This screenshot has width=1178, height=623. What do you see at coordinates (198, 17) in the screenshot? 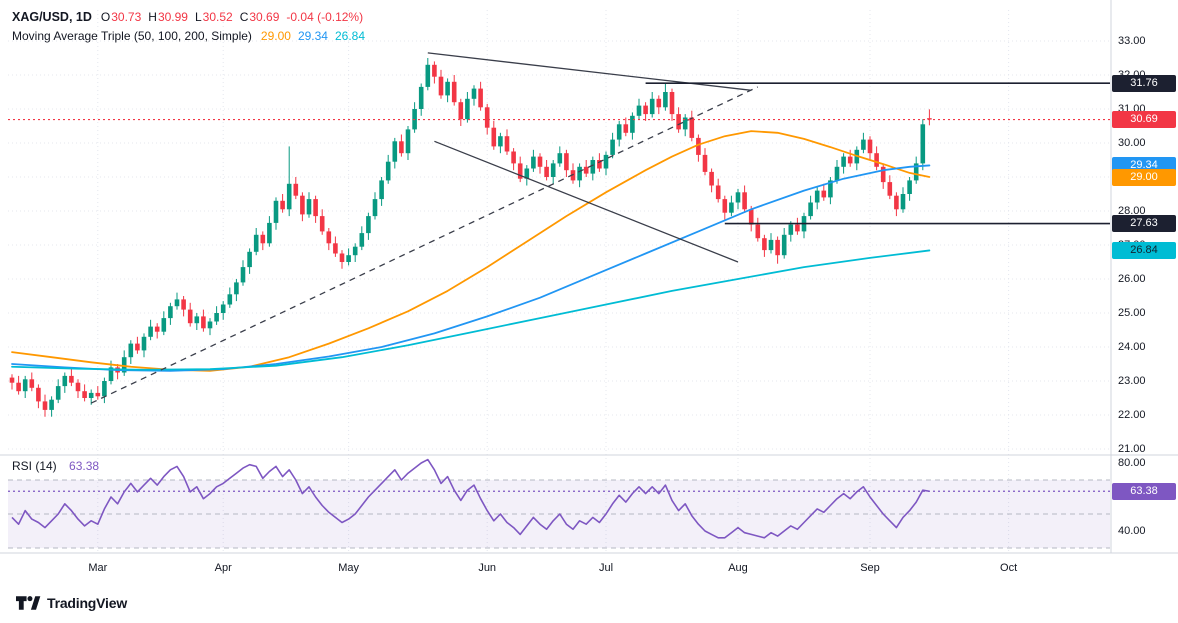
I see `low-label: L` at bounding box center [198, 17].